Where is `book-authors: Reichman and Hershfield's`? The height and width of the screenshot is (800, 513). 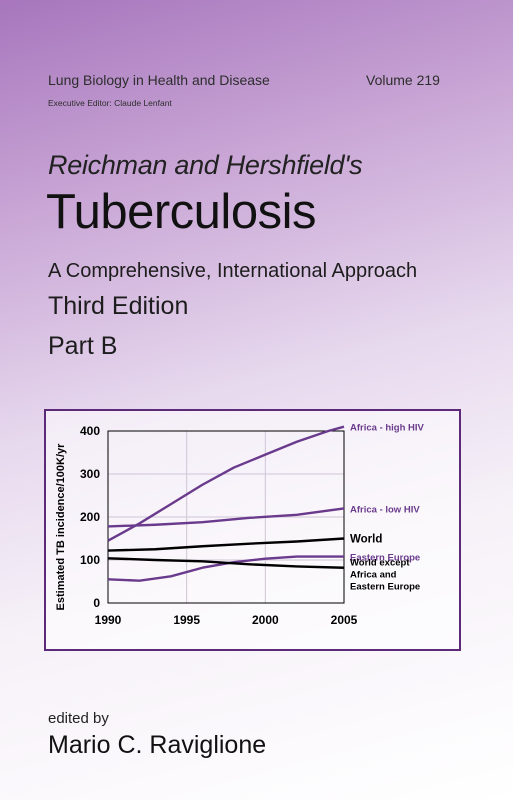 book-authors: Reichman and Hershfield's is located at coordinates (205, 165).